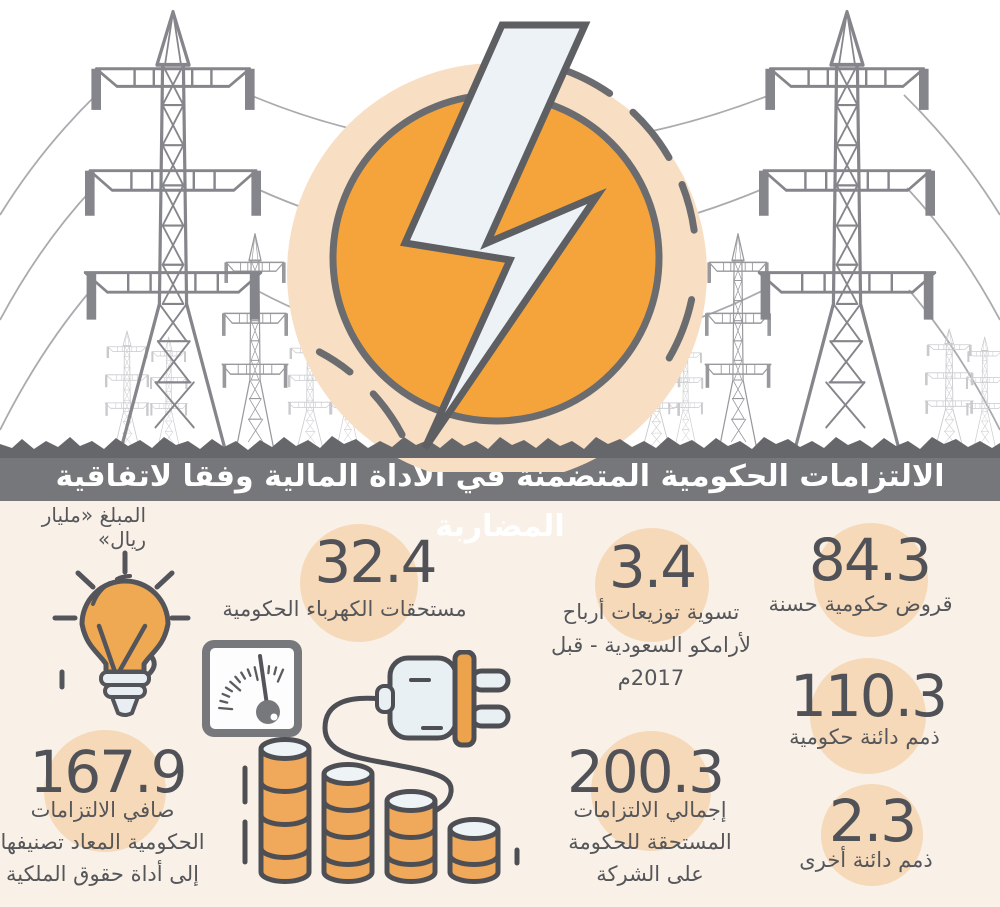 This screenshot has width=1000, height=907. What do you see at coordinates (125, 693) in the screenshot?
I see `bulb-base` at bounding box center [125, 693].